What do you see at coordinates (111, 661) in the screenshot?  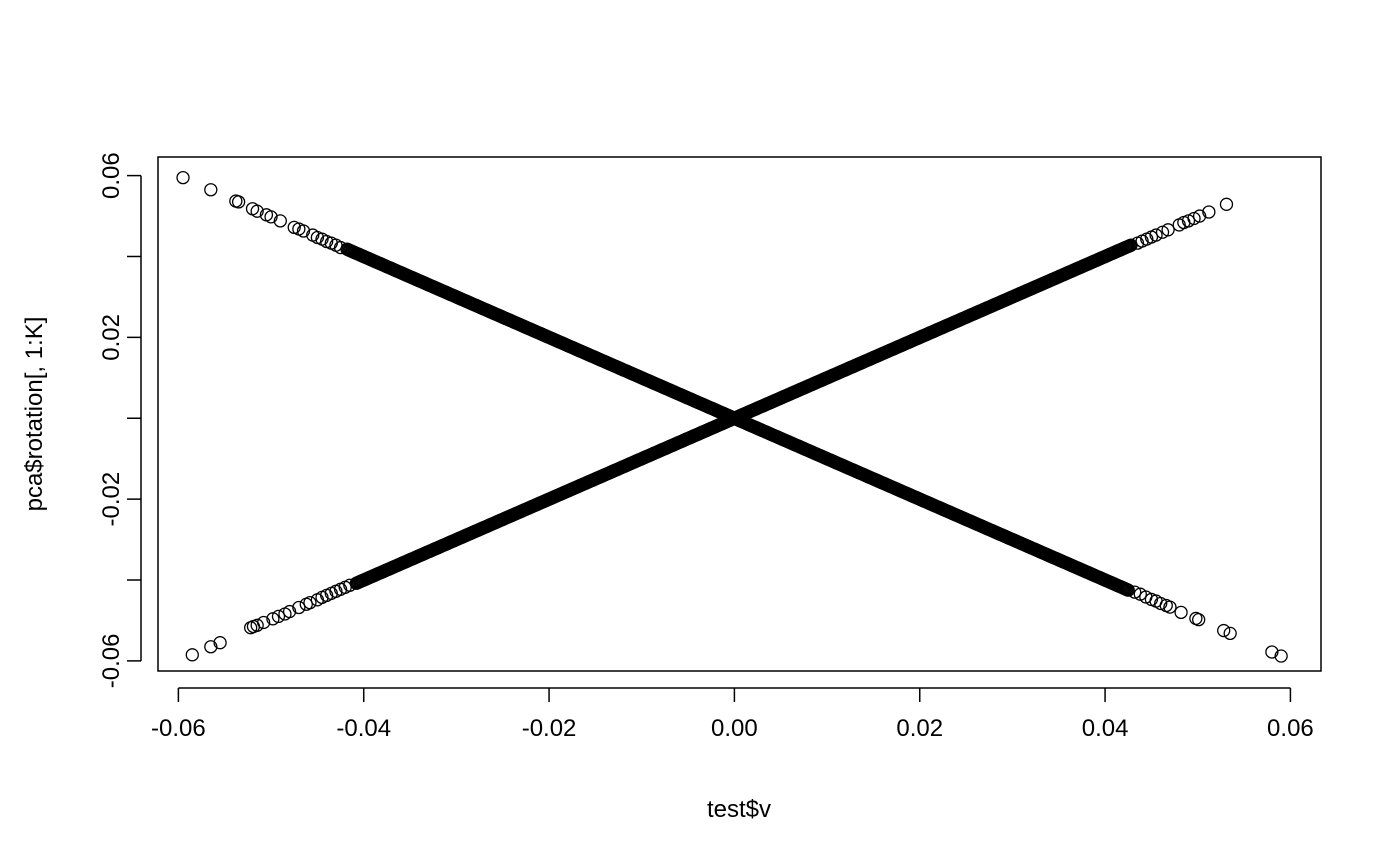 I see `y-tick-label: -0.06` at bounding box center [111, 661].